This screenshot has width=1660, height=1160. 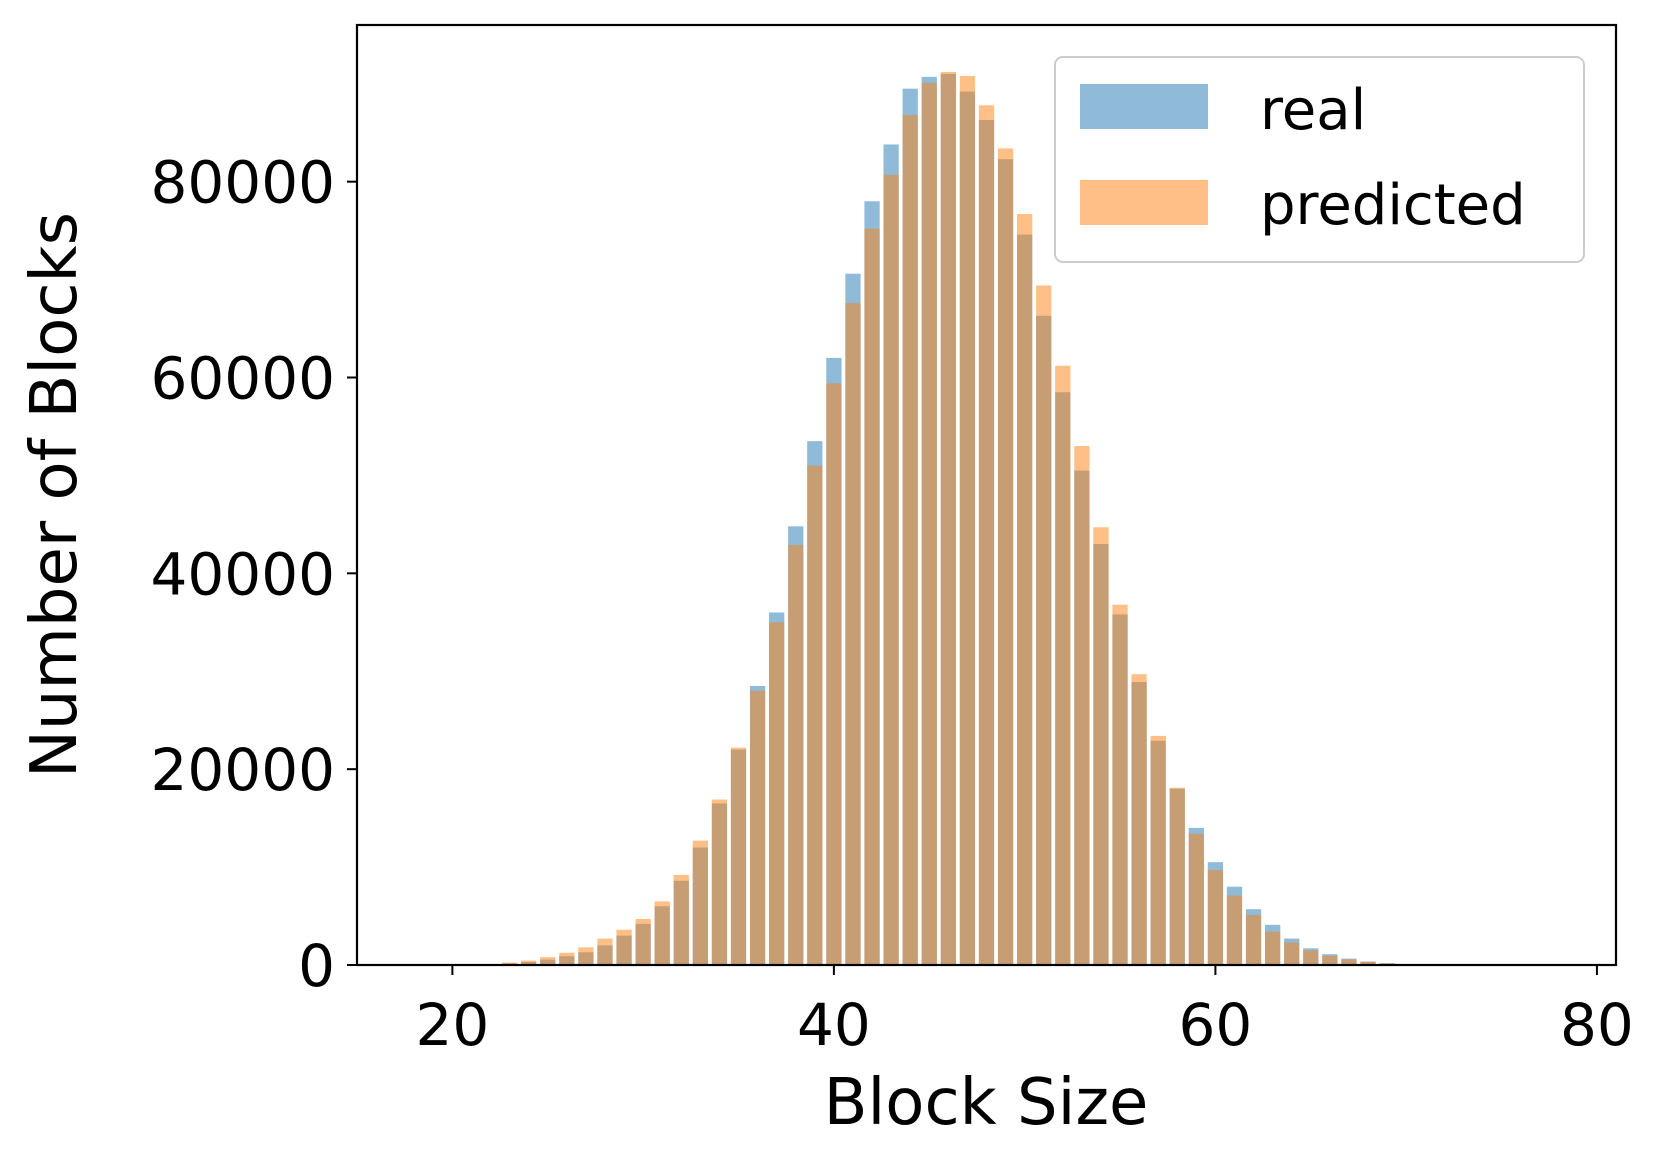 I want to click on y-tick-label: 80000, so click(x=242, y=183).